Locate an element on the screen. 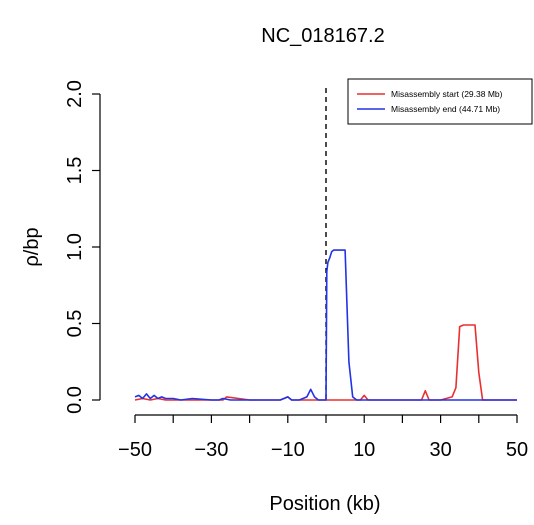  y-axis-label: ρ/bp is located at coordinates (32, 246).